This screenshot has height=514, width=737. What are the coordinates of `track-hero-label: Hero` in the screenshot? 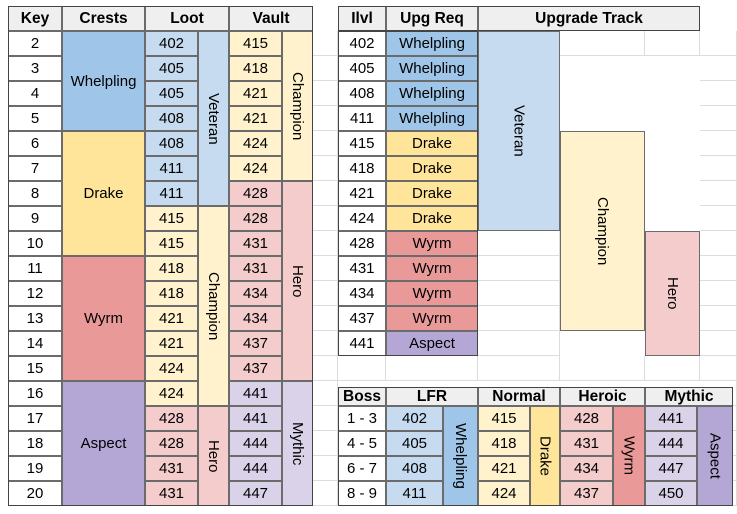 It's located at (672, 293).